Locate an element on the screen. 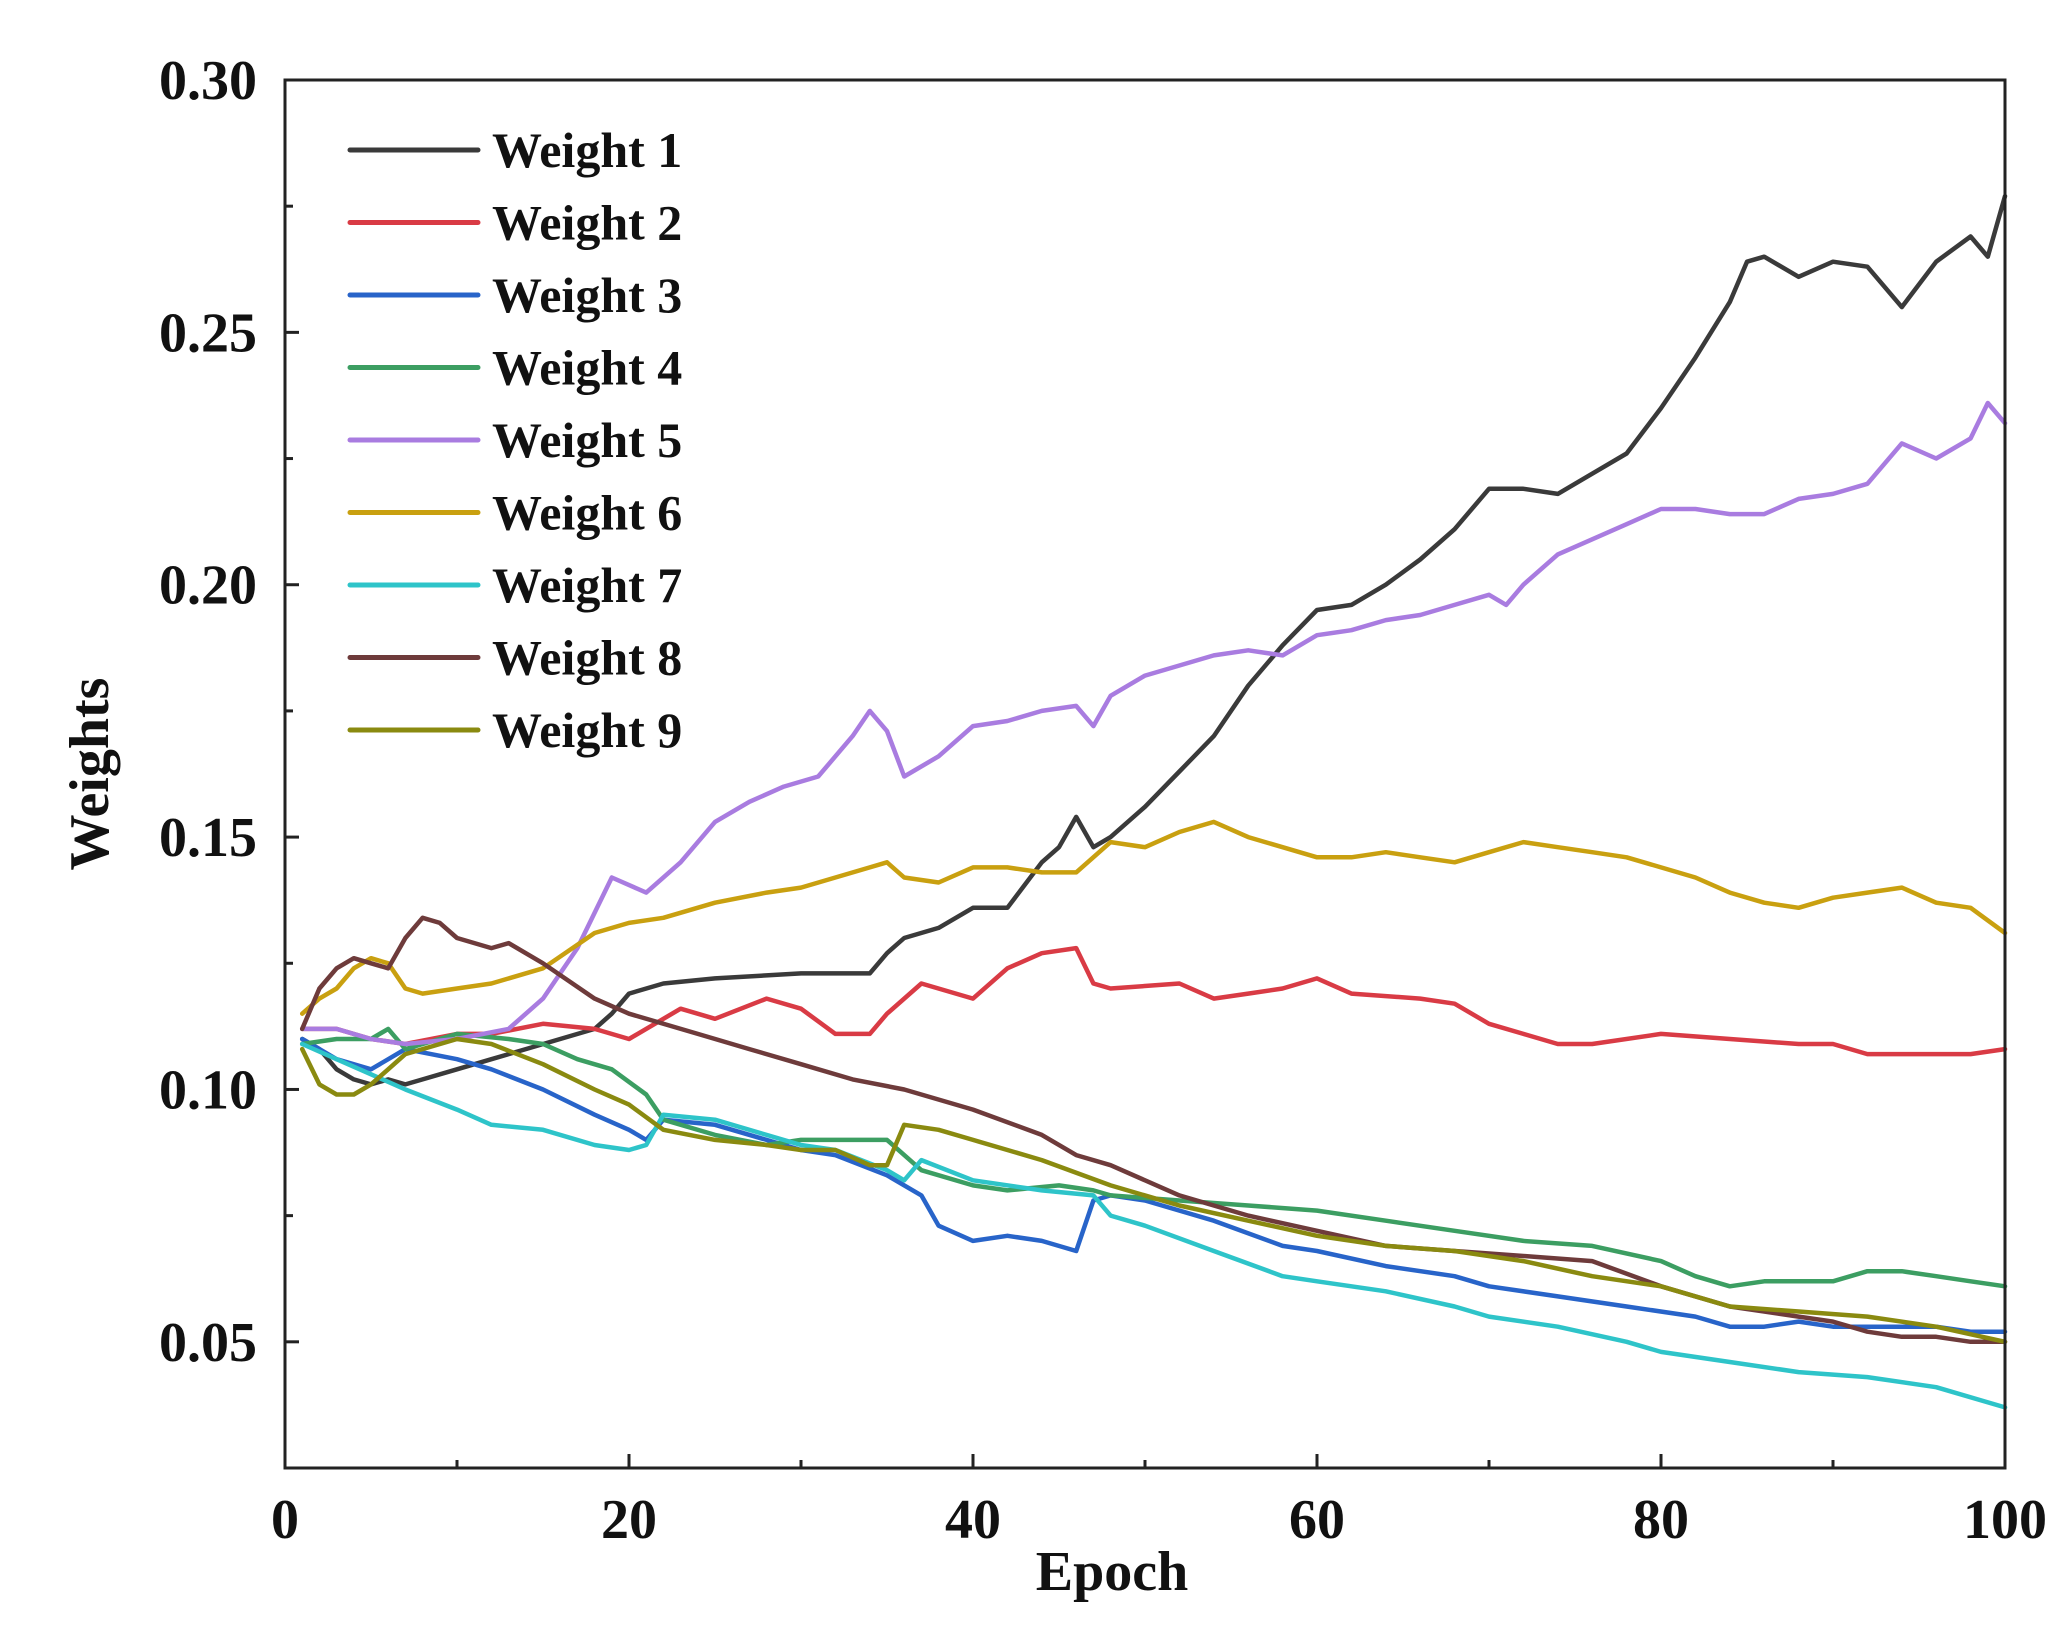 This screenshot has height=1638, width=2068. y-tick-label: 0.30 is located at coordinates (208, 81).